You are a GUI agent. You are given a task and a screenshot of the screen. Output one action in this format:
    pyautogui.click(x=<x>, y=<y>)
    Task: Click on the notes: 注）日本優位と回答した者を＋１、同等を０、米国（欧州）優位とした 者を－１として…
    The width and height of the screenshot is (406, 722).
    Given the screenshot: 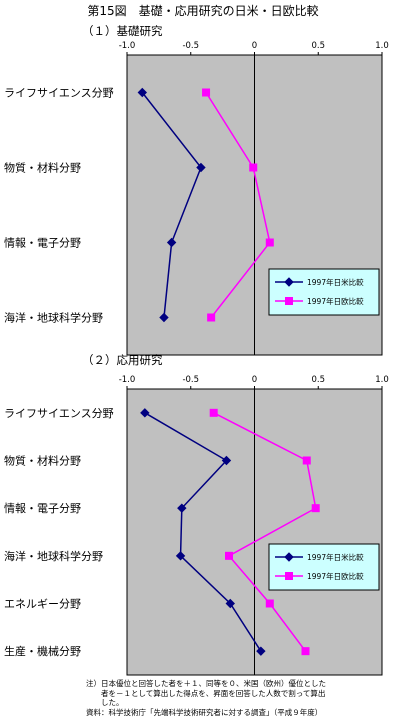 What is the action you would take?
    pyautogui.click(x=245, y=698)
    